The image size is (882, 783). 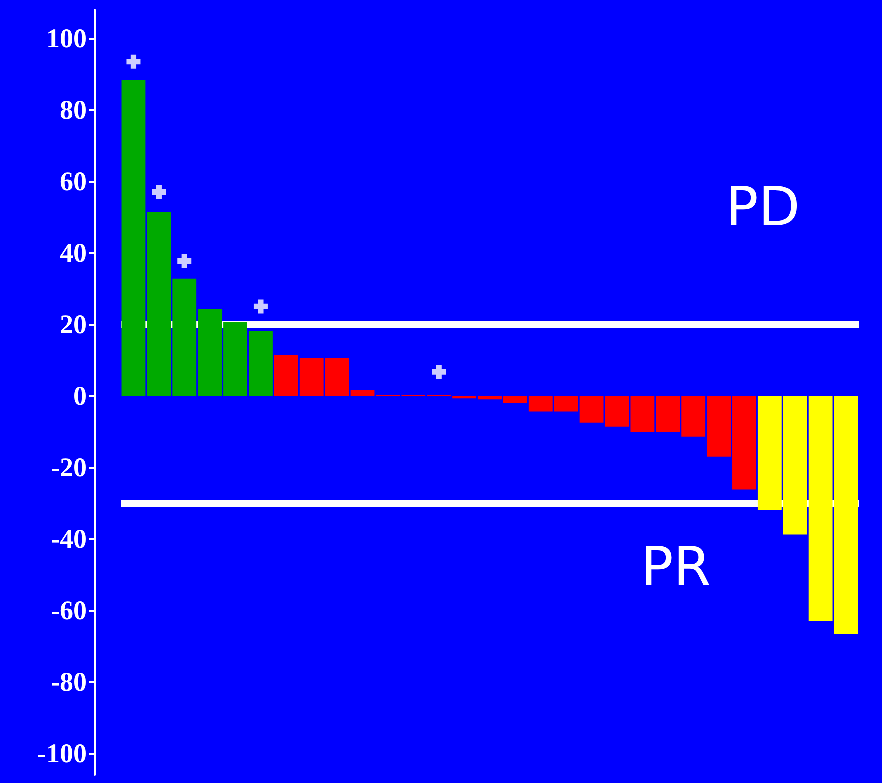 What do you see at coordinates (62, 753) in the screenshot?
I see `y-tick-label: -100` at bounding box center [62, 753].